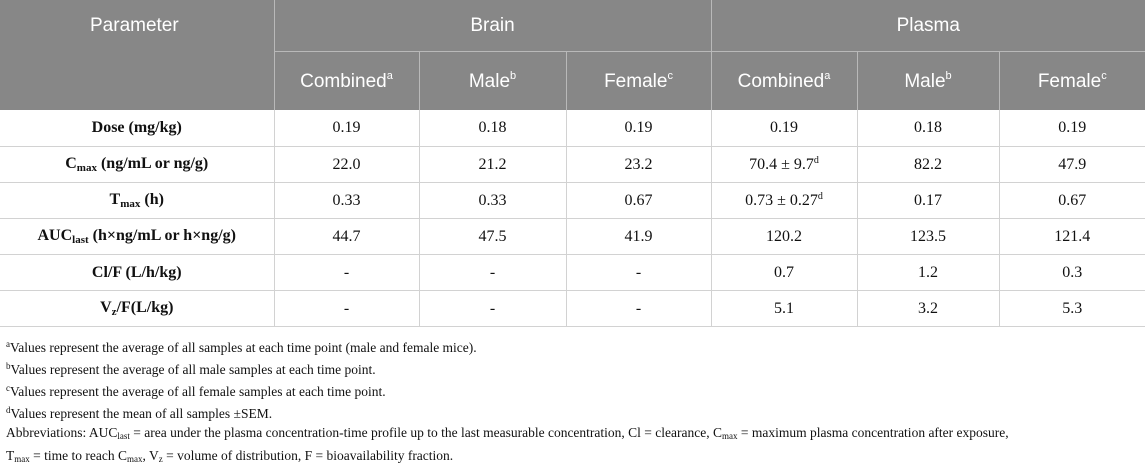  I want to click on row-label: Tmax (h), so click(137, 200).